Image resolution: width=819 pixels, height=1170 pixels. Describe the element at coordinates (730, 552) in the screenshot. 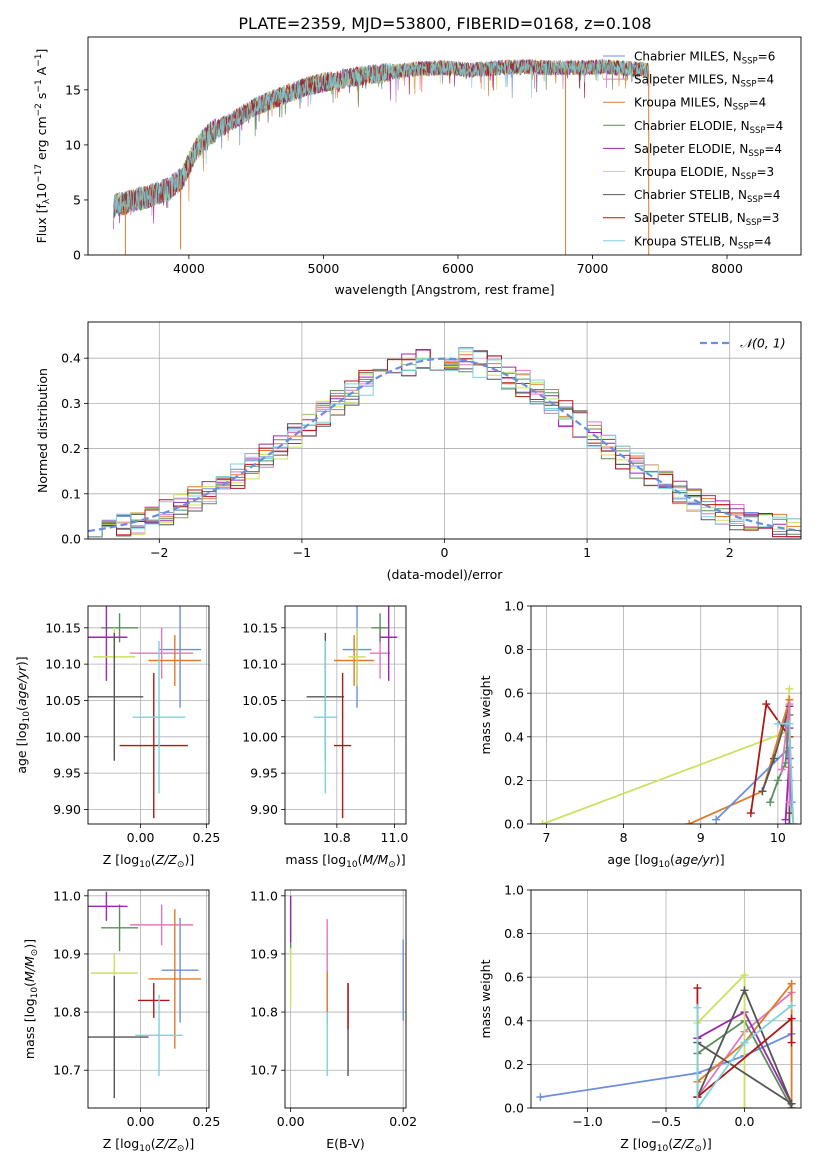

I see `x-tick-label: 2` at that location.